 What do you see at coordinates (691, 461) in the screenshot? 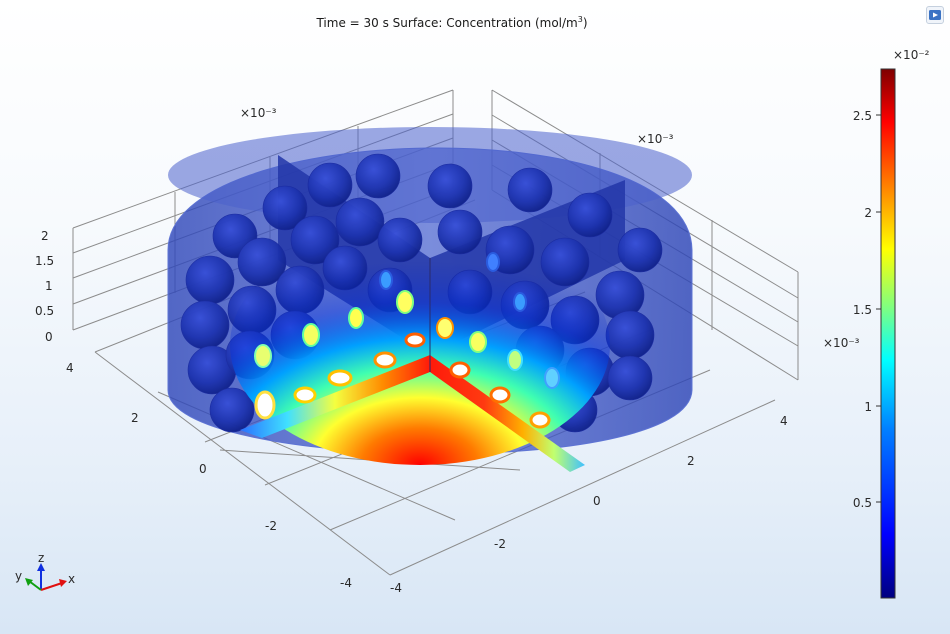
I see `x-tick-label: 2` at bounding box center [691, 461].